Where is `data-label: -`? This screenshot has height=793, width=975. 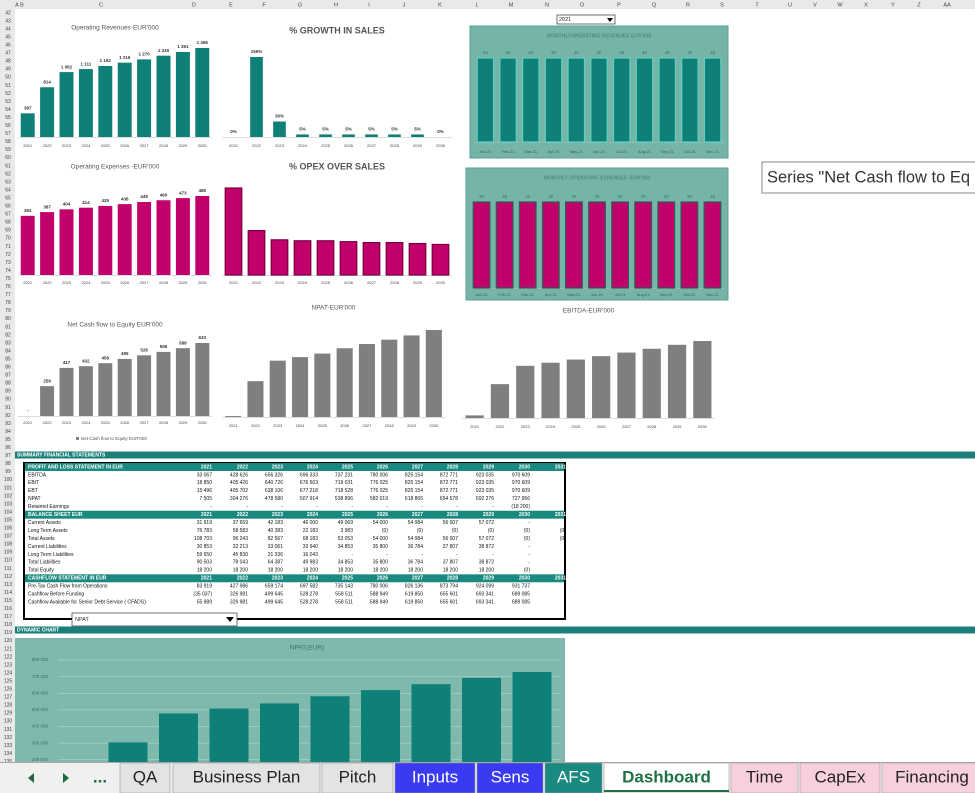
data-label: - is located at coordinates (28, 410).